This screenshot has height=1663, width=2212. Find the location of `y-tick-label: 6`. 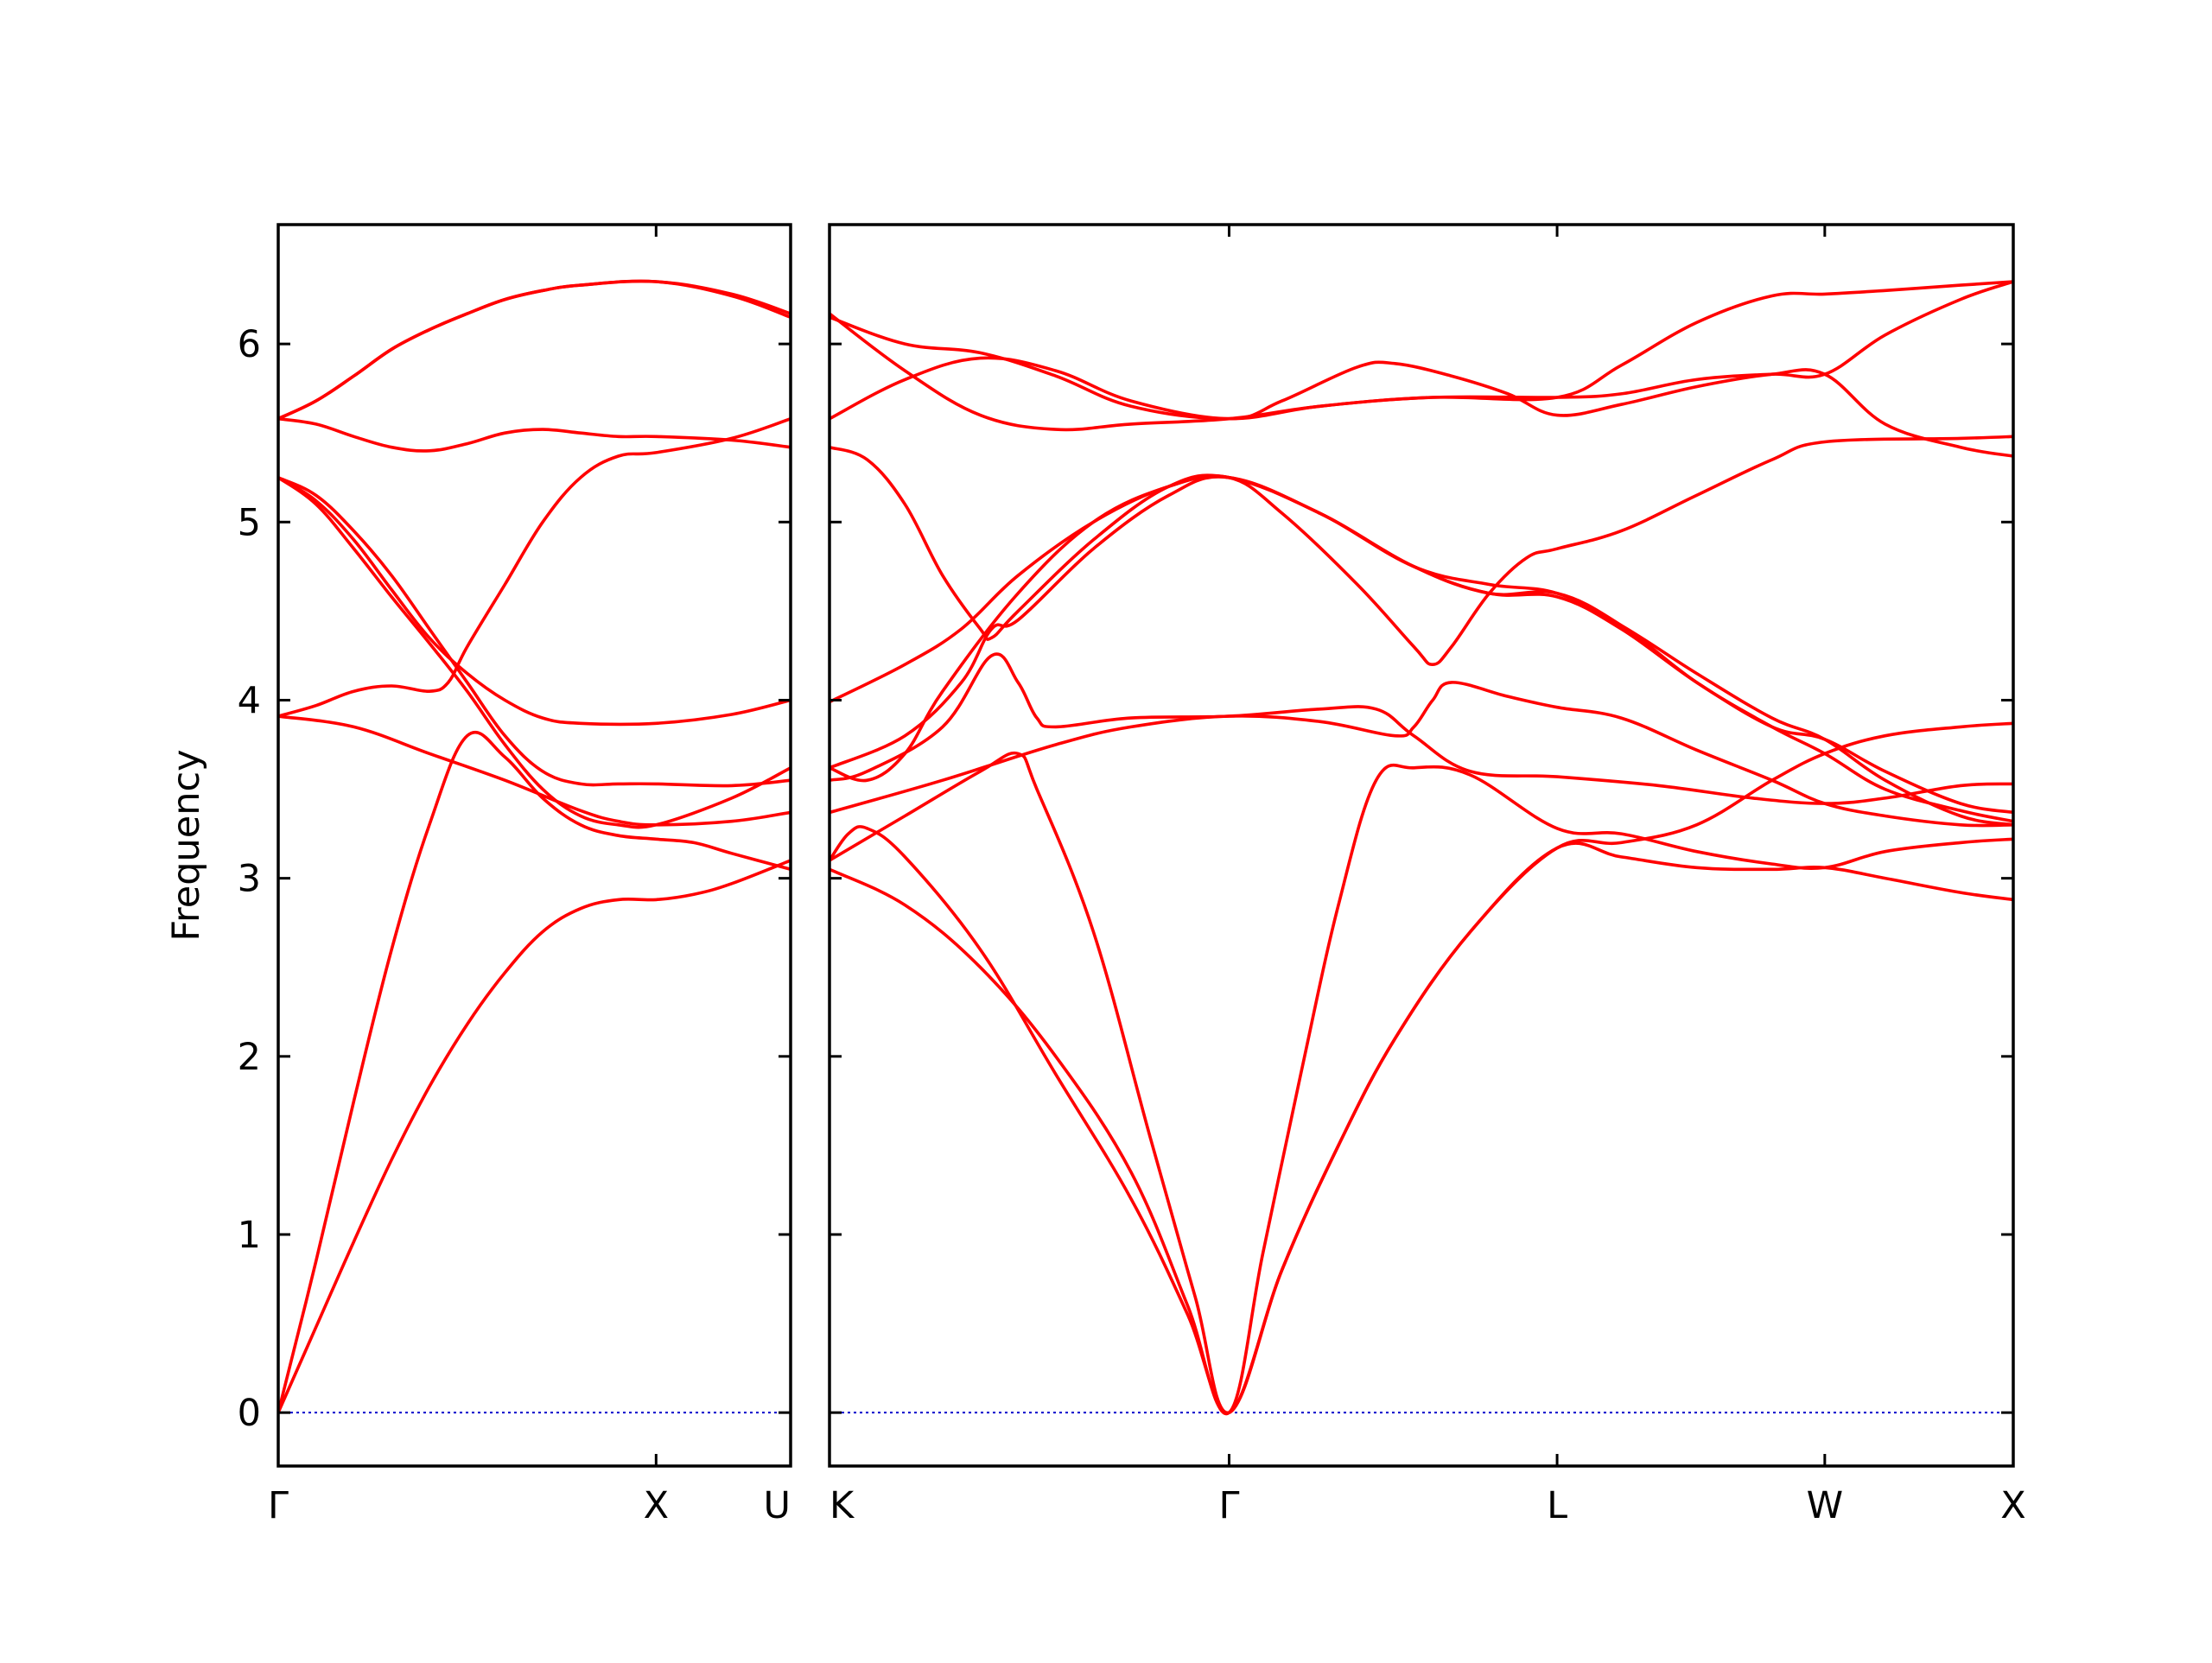

y-tick-label: 6 is located at coordinates (249, 344).